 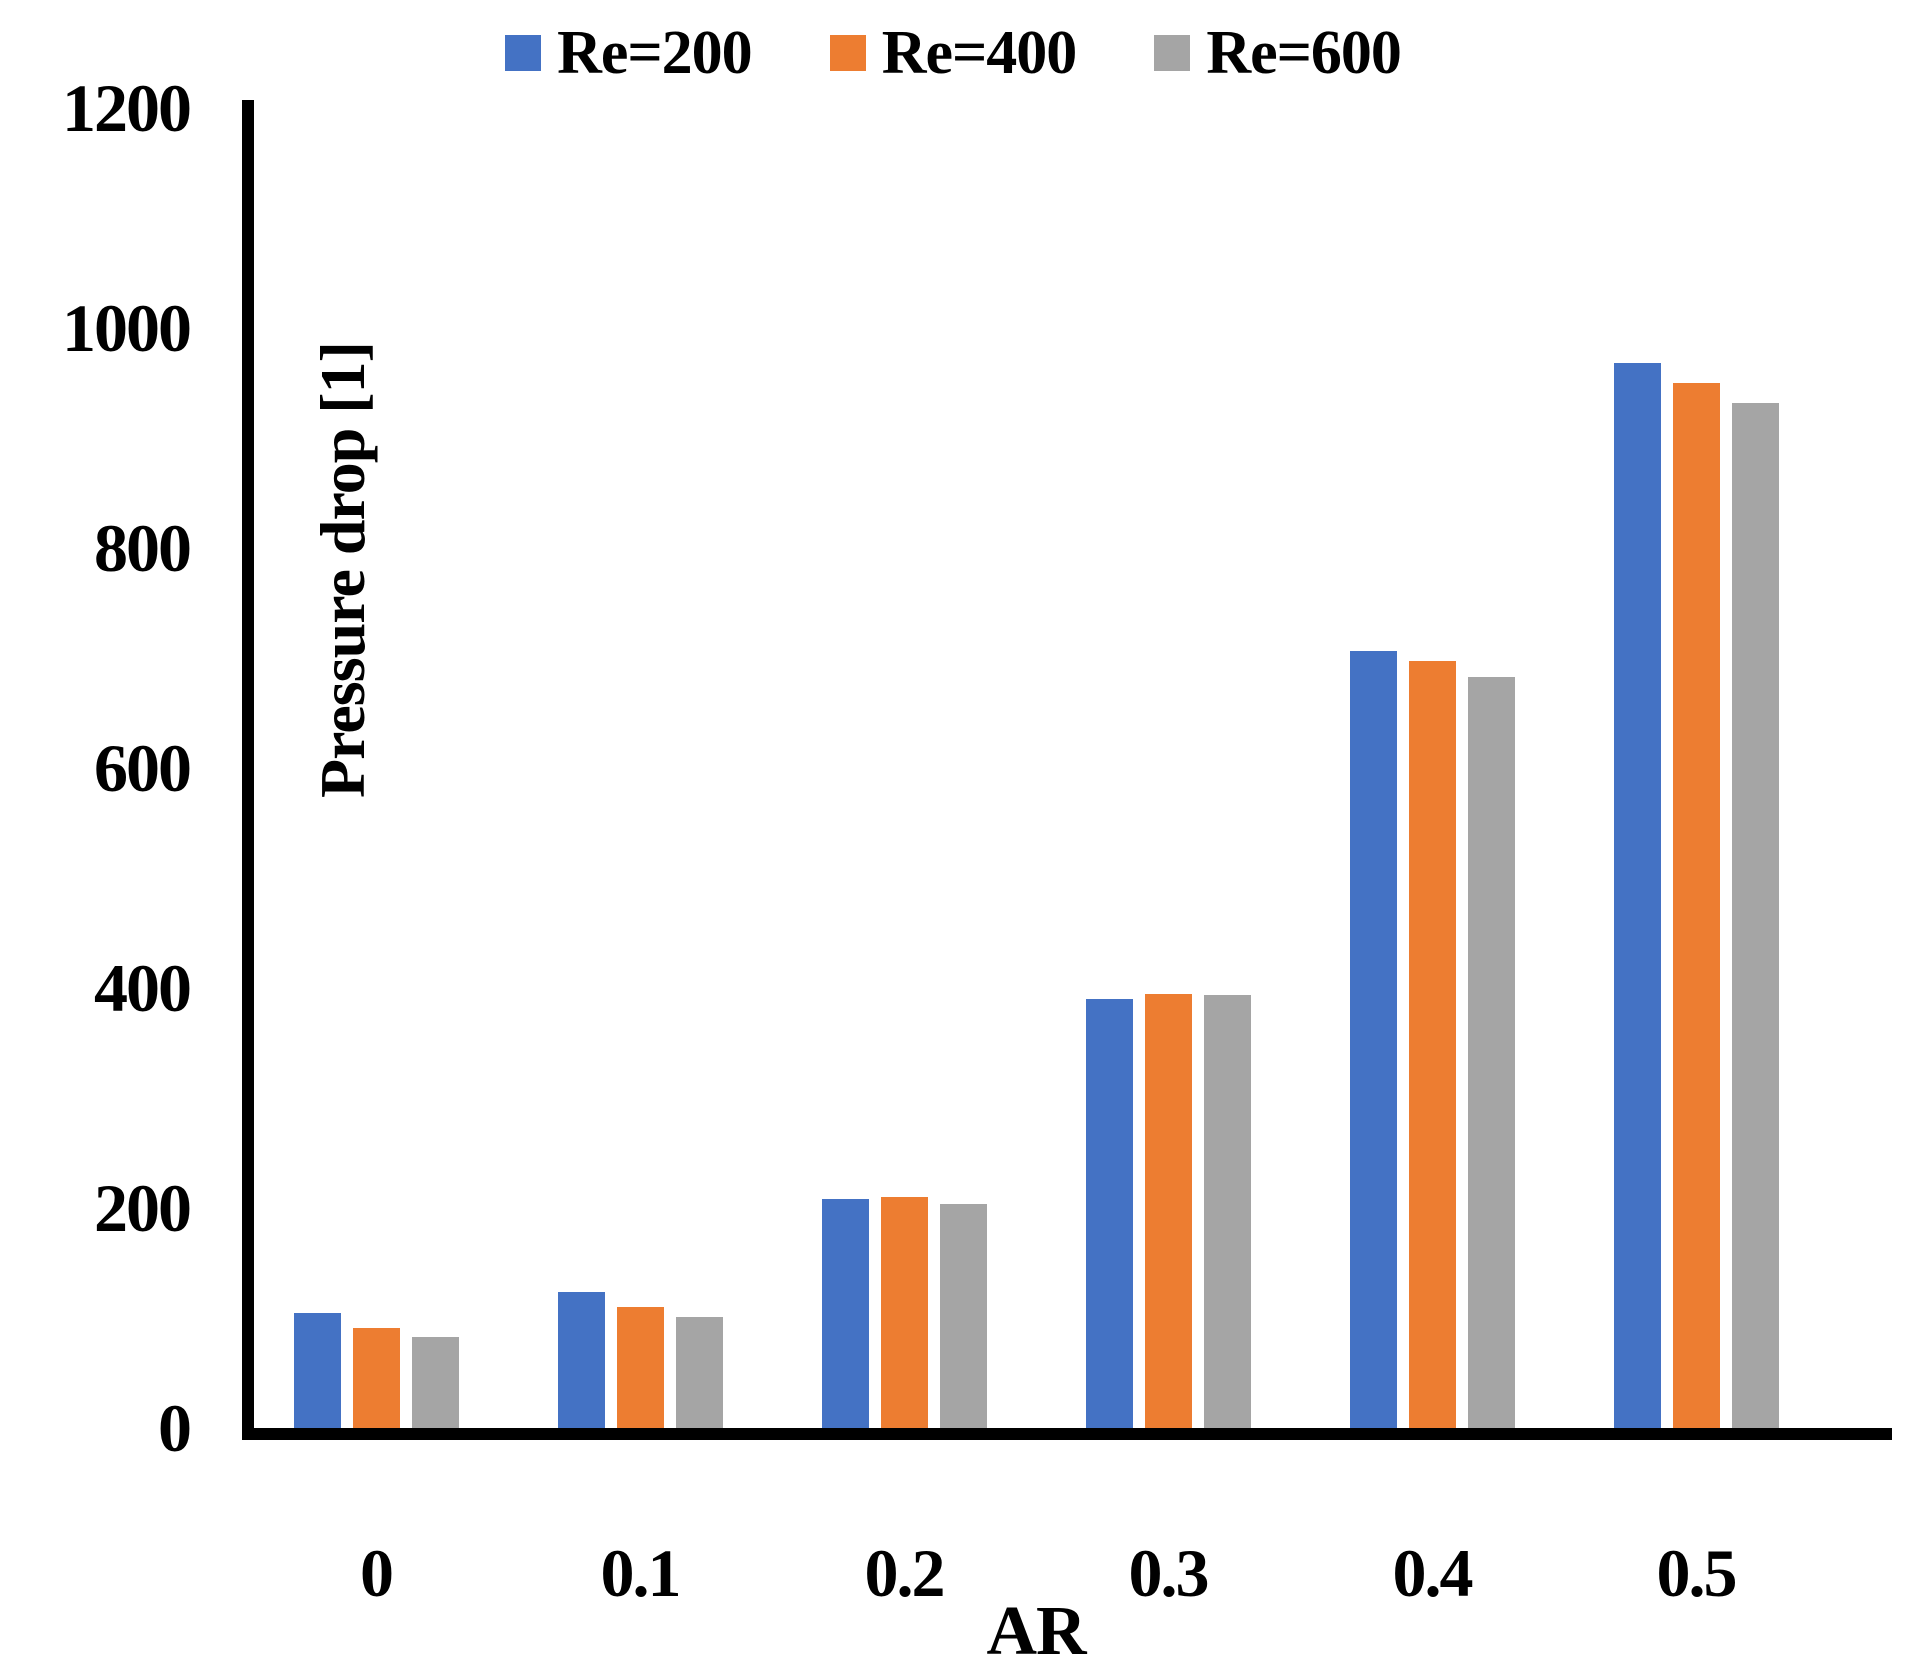 I want to click on category-group-ar0.4, so click(x=1432, y=768).